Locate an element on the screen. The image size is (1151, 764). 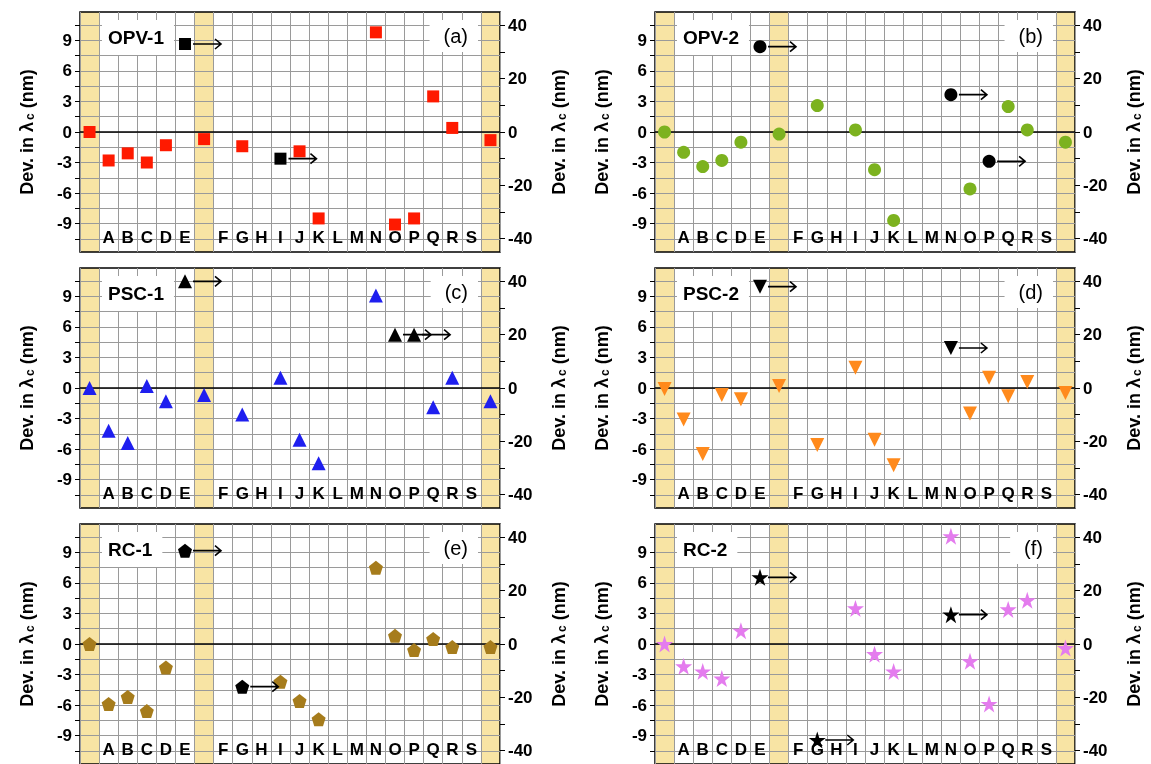
text: PSC-1 is located at coordinates (136, 293).